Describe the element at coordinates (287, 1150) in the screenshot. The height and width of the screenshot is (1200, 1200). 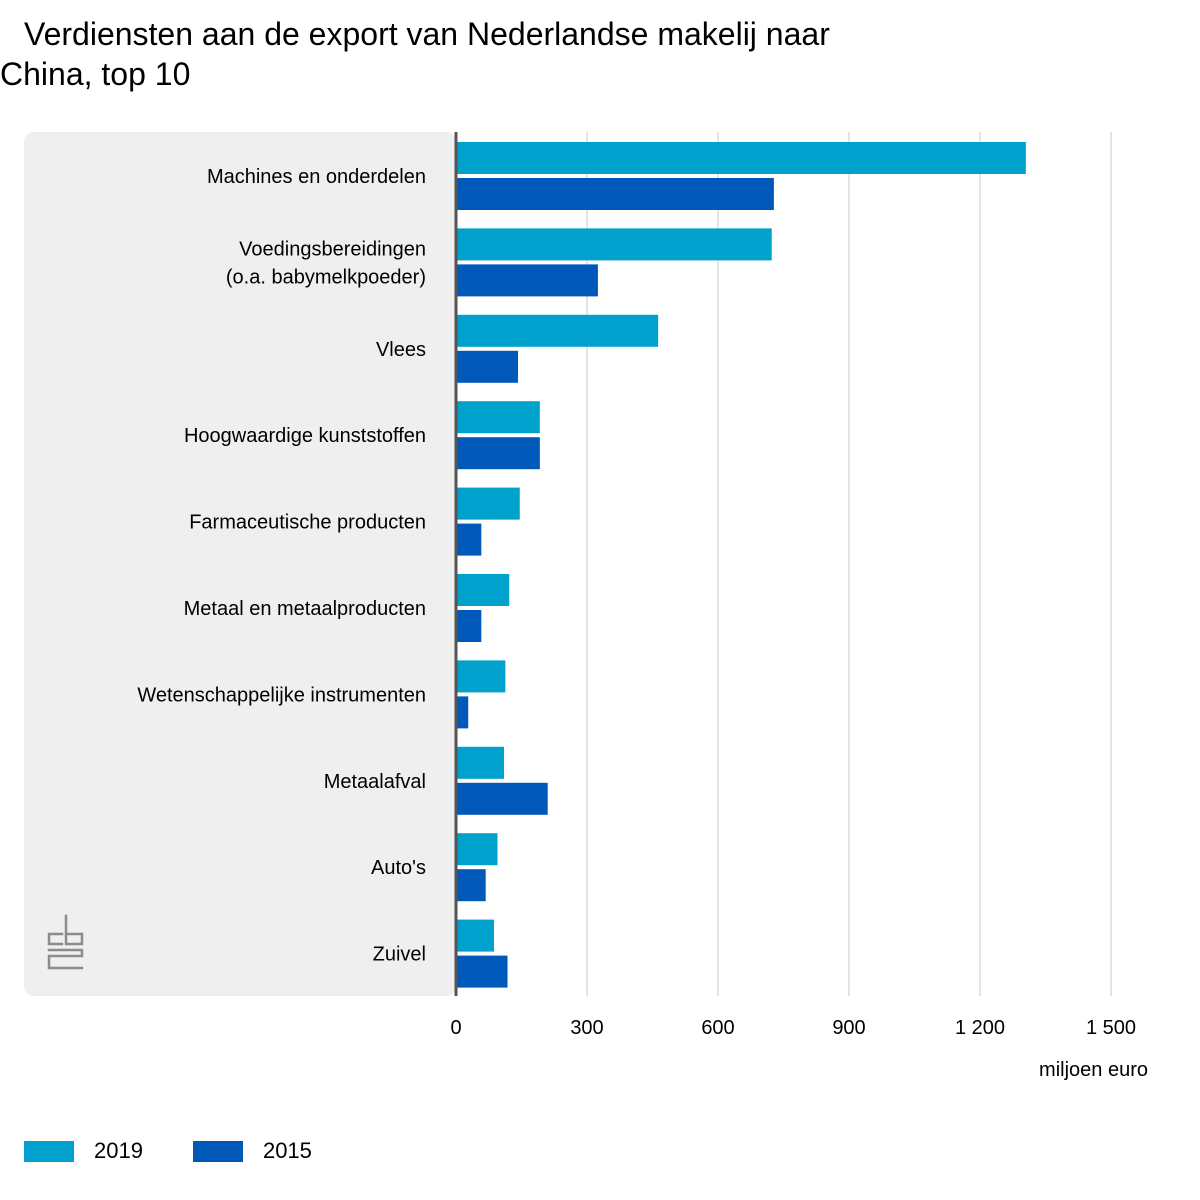
I see `legend-label-2015: 2015` at that location.